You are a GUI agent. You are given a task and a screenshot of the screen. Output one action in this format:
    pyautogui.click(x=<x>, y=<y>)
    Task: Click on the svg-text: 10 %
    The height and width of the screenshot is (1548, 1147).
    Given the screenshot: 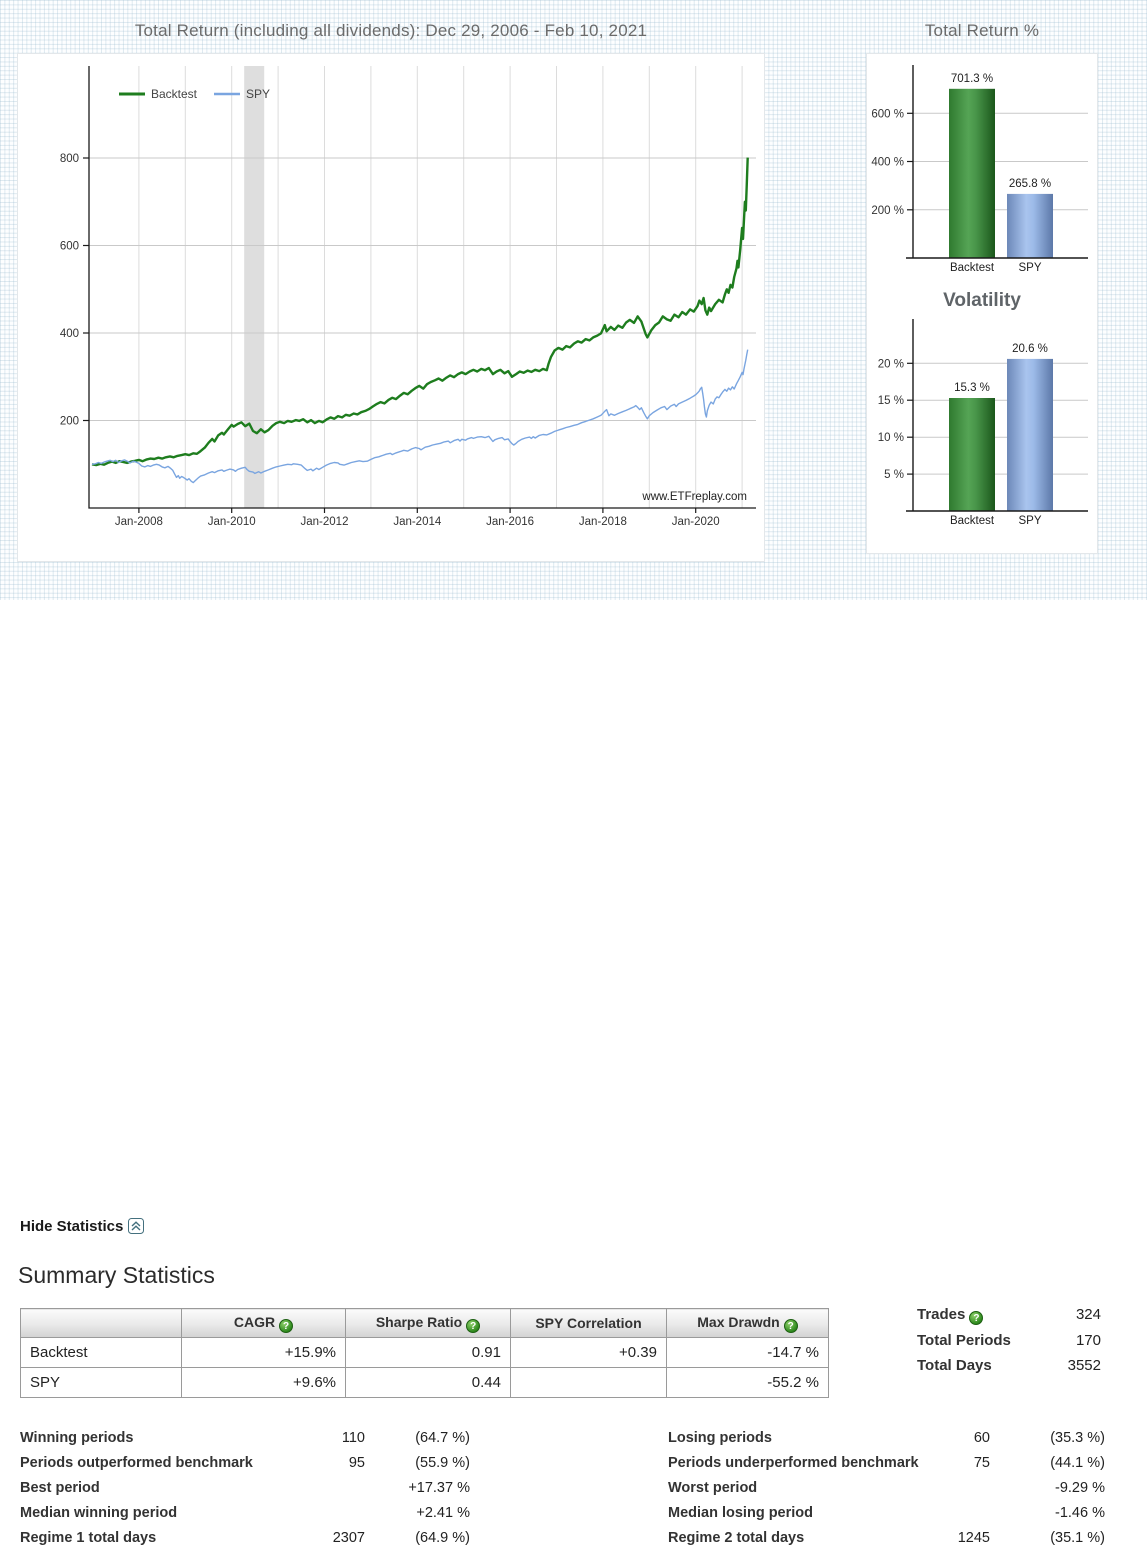 What is the action you would take?
    pyautogui.click(x=891, y=438)
    